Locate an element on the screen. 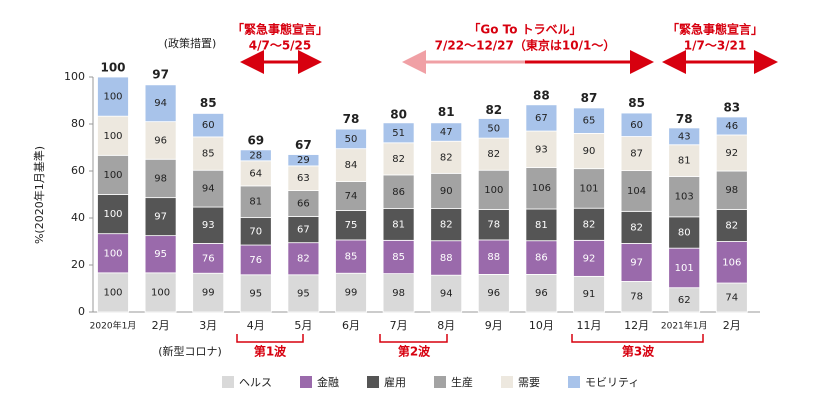 This screenshot has height=417, width=833. legend-label: 雇用 is located at coordinates (395, 382).